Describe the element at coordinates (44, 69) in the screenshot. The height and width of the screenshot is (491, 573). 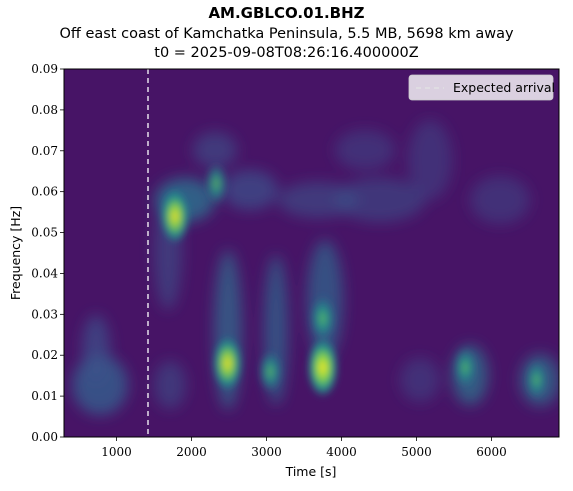
I see `y-tick-label: 0.09` at that location.